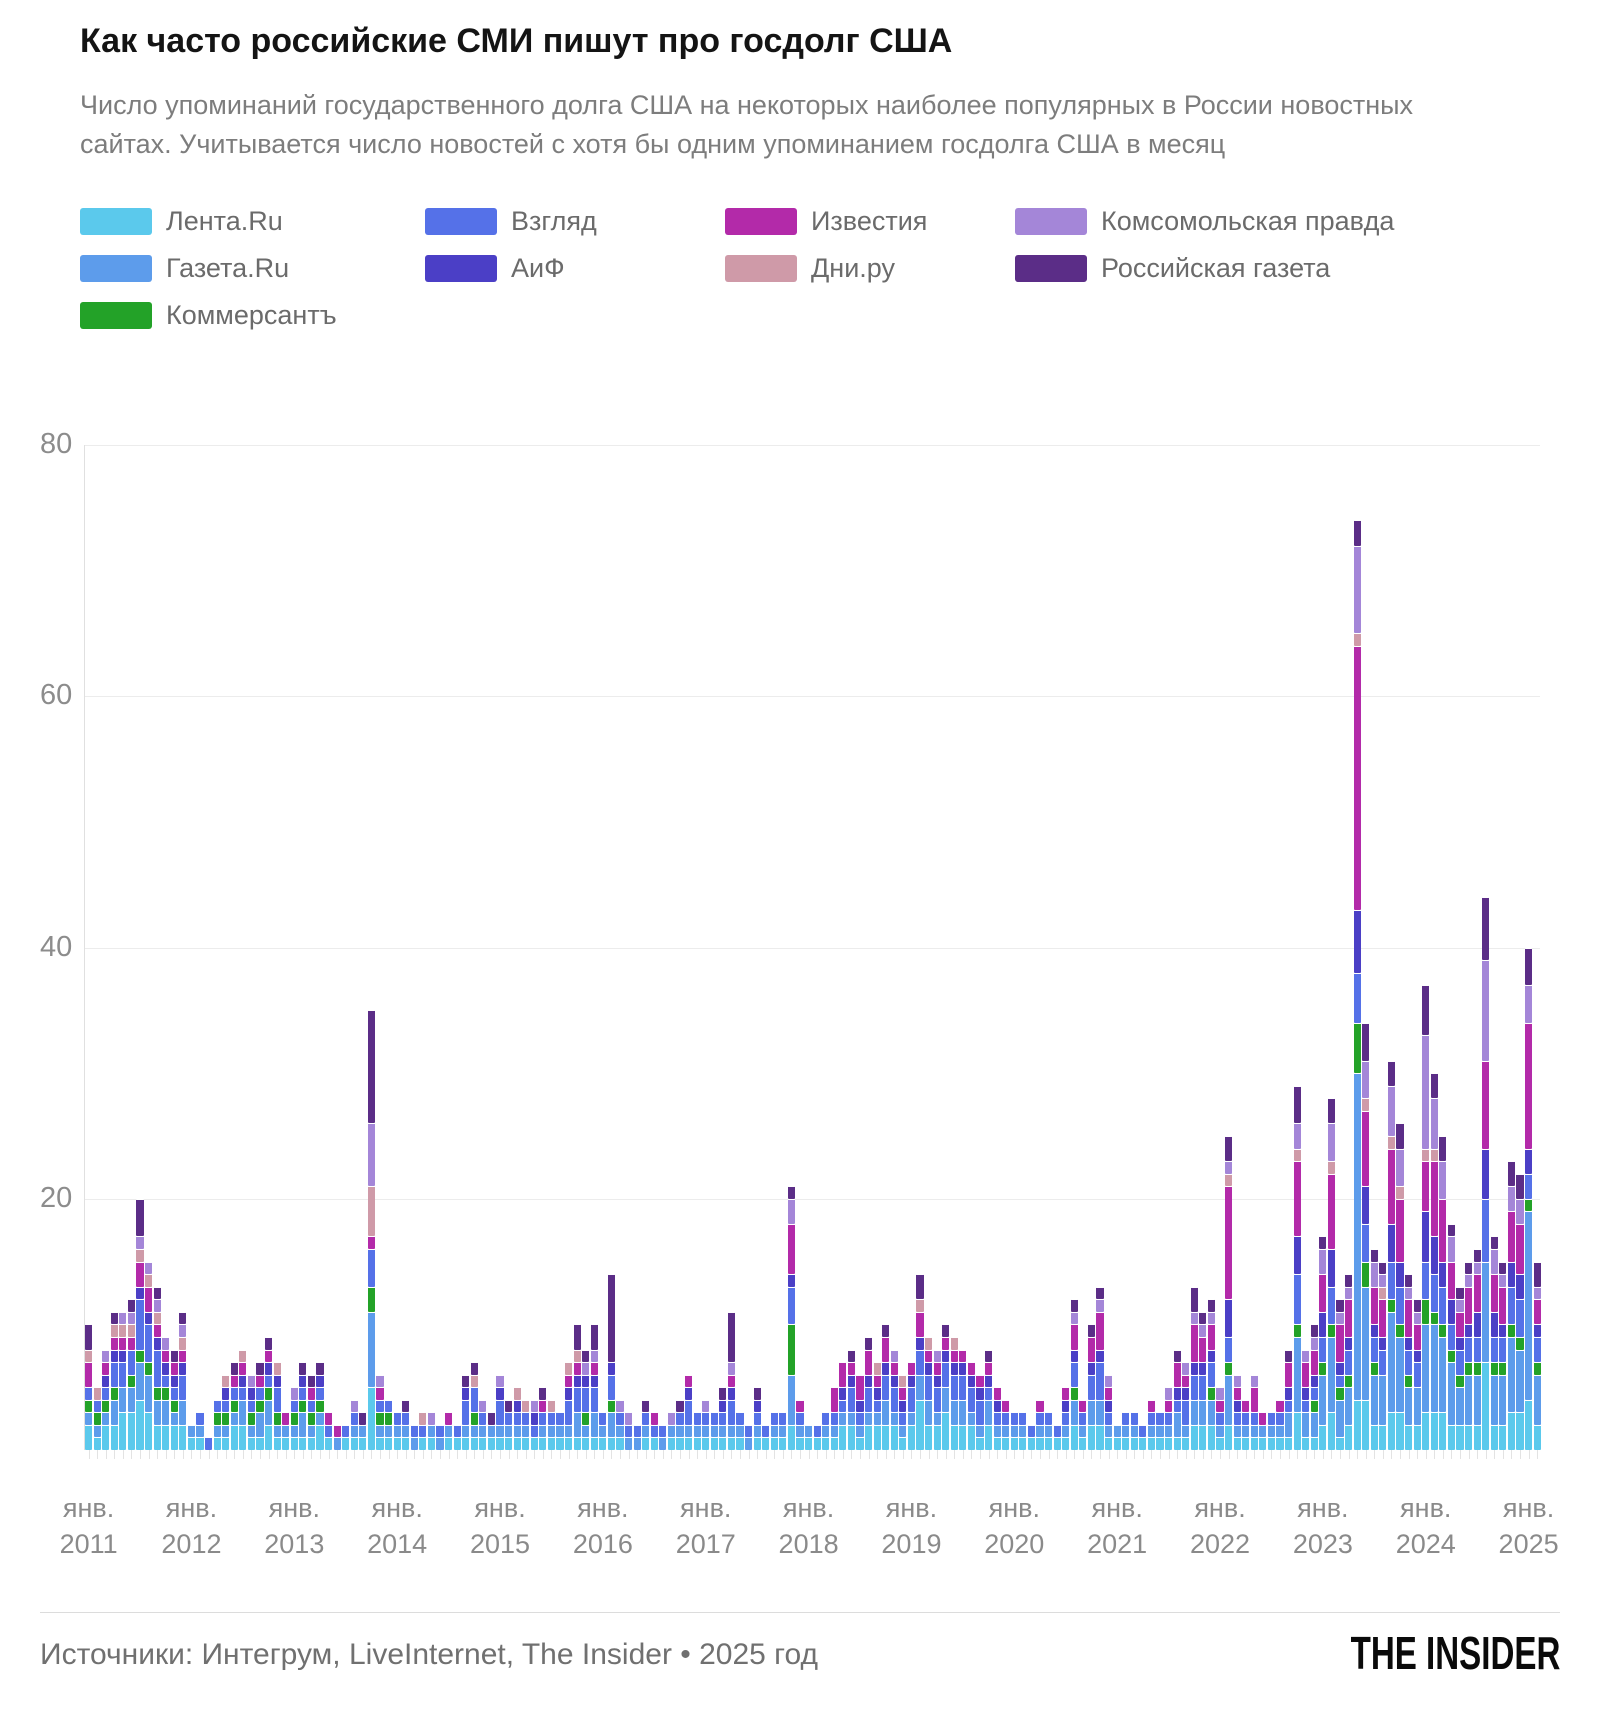 Image resolution: width=1600 pixels, height=1723 pixels. What do you see at coordinates (251, 314) in the screenshot?
I see `legend-label: Коммерсантъ` at bounding box center [251, 314].